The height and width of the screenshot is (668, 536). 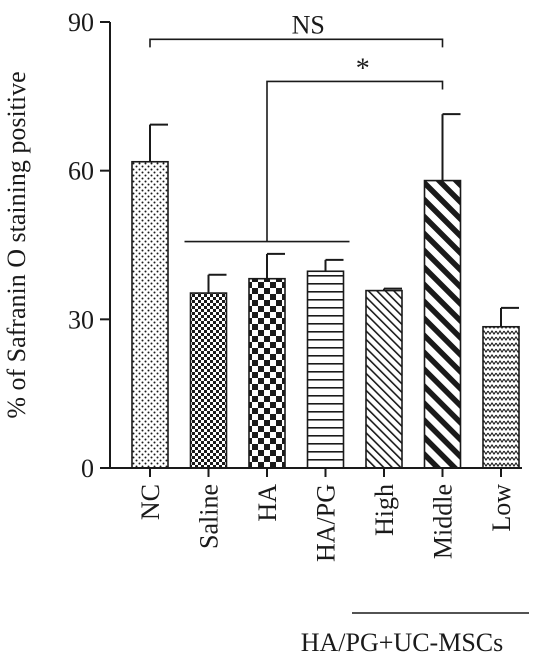 What do you see at coordinates (267, 503) in the screenshot?
I see `x-tick-label: HA` at bounding box center [267, 503].